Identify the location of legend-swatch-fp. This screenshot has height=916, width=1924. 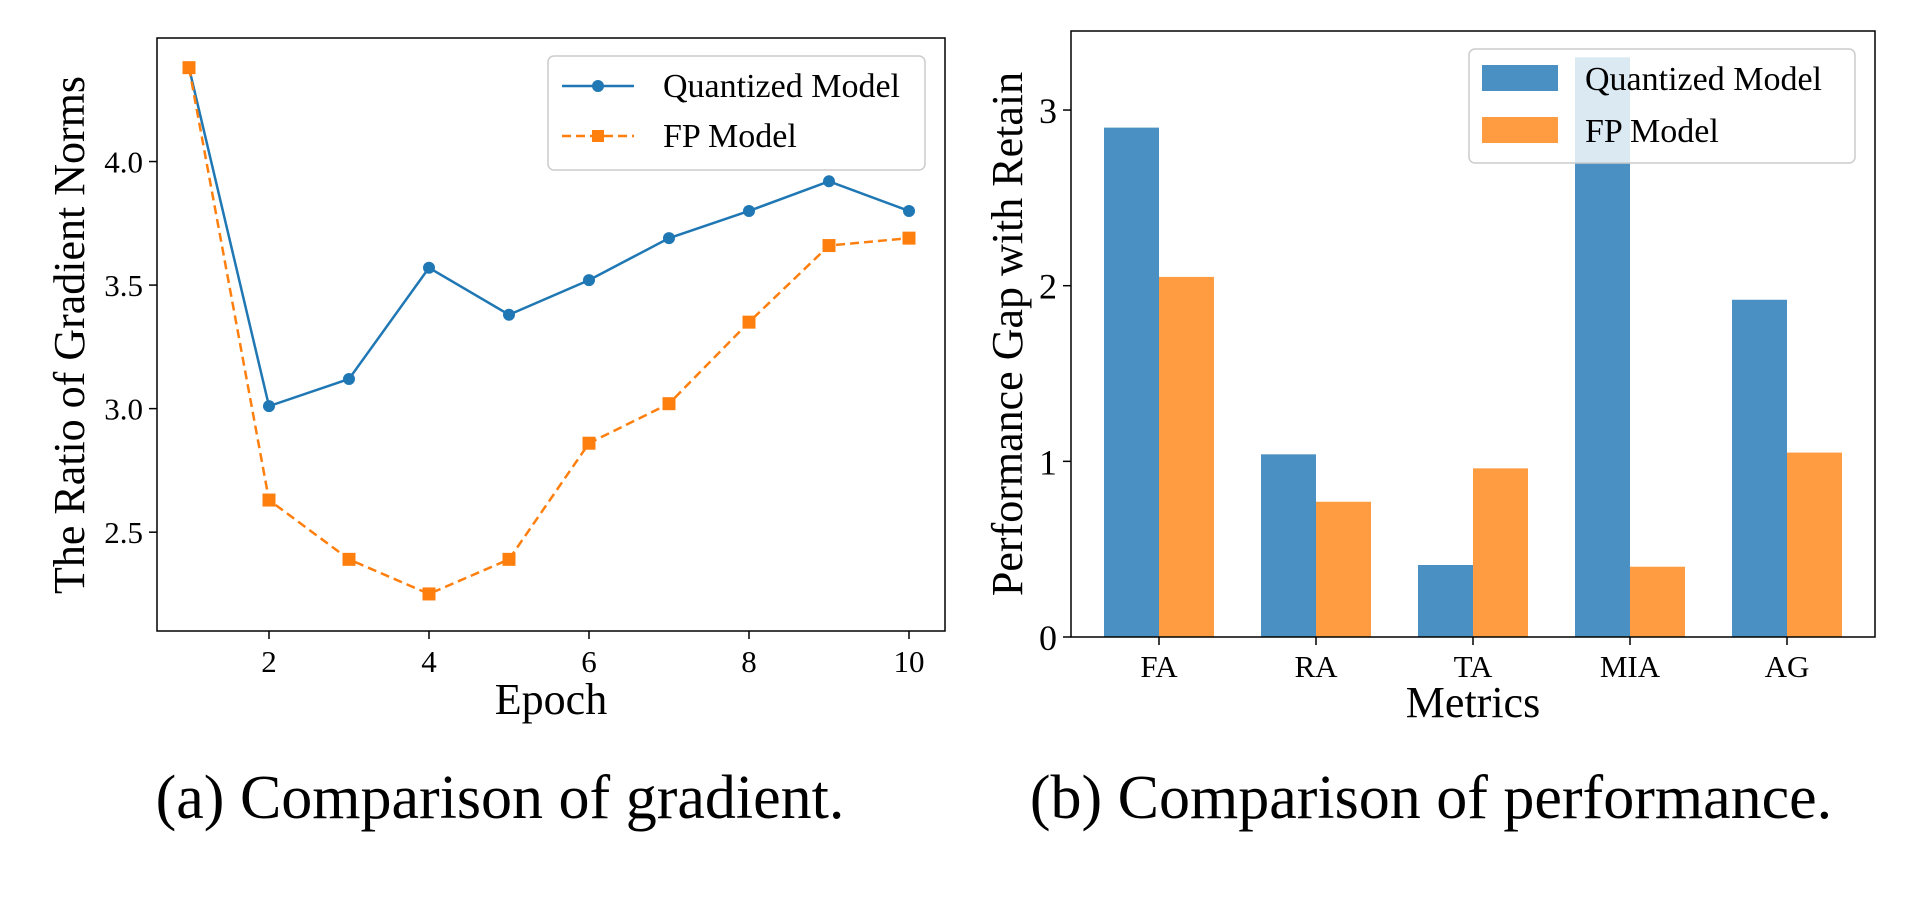
(1520, 130).